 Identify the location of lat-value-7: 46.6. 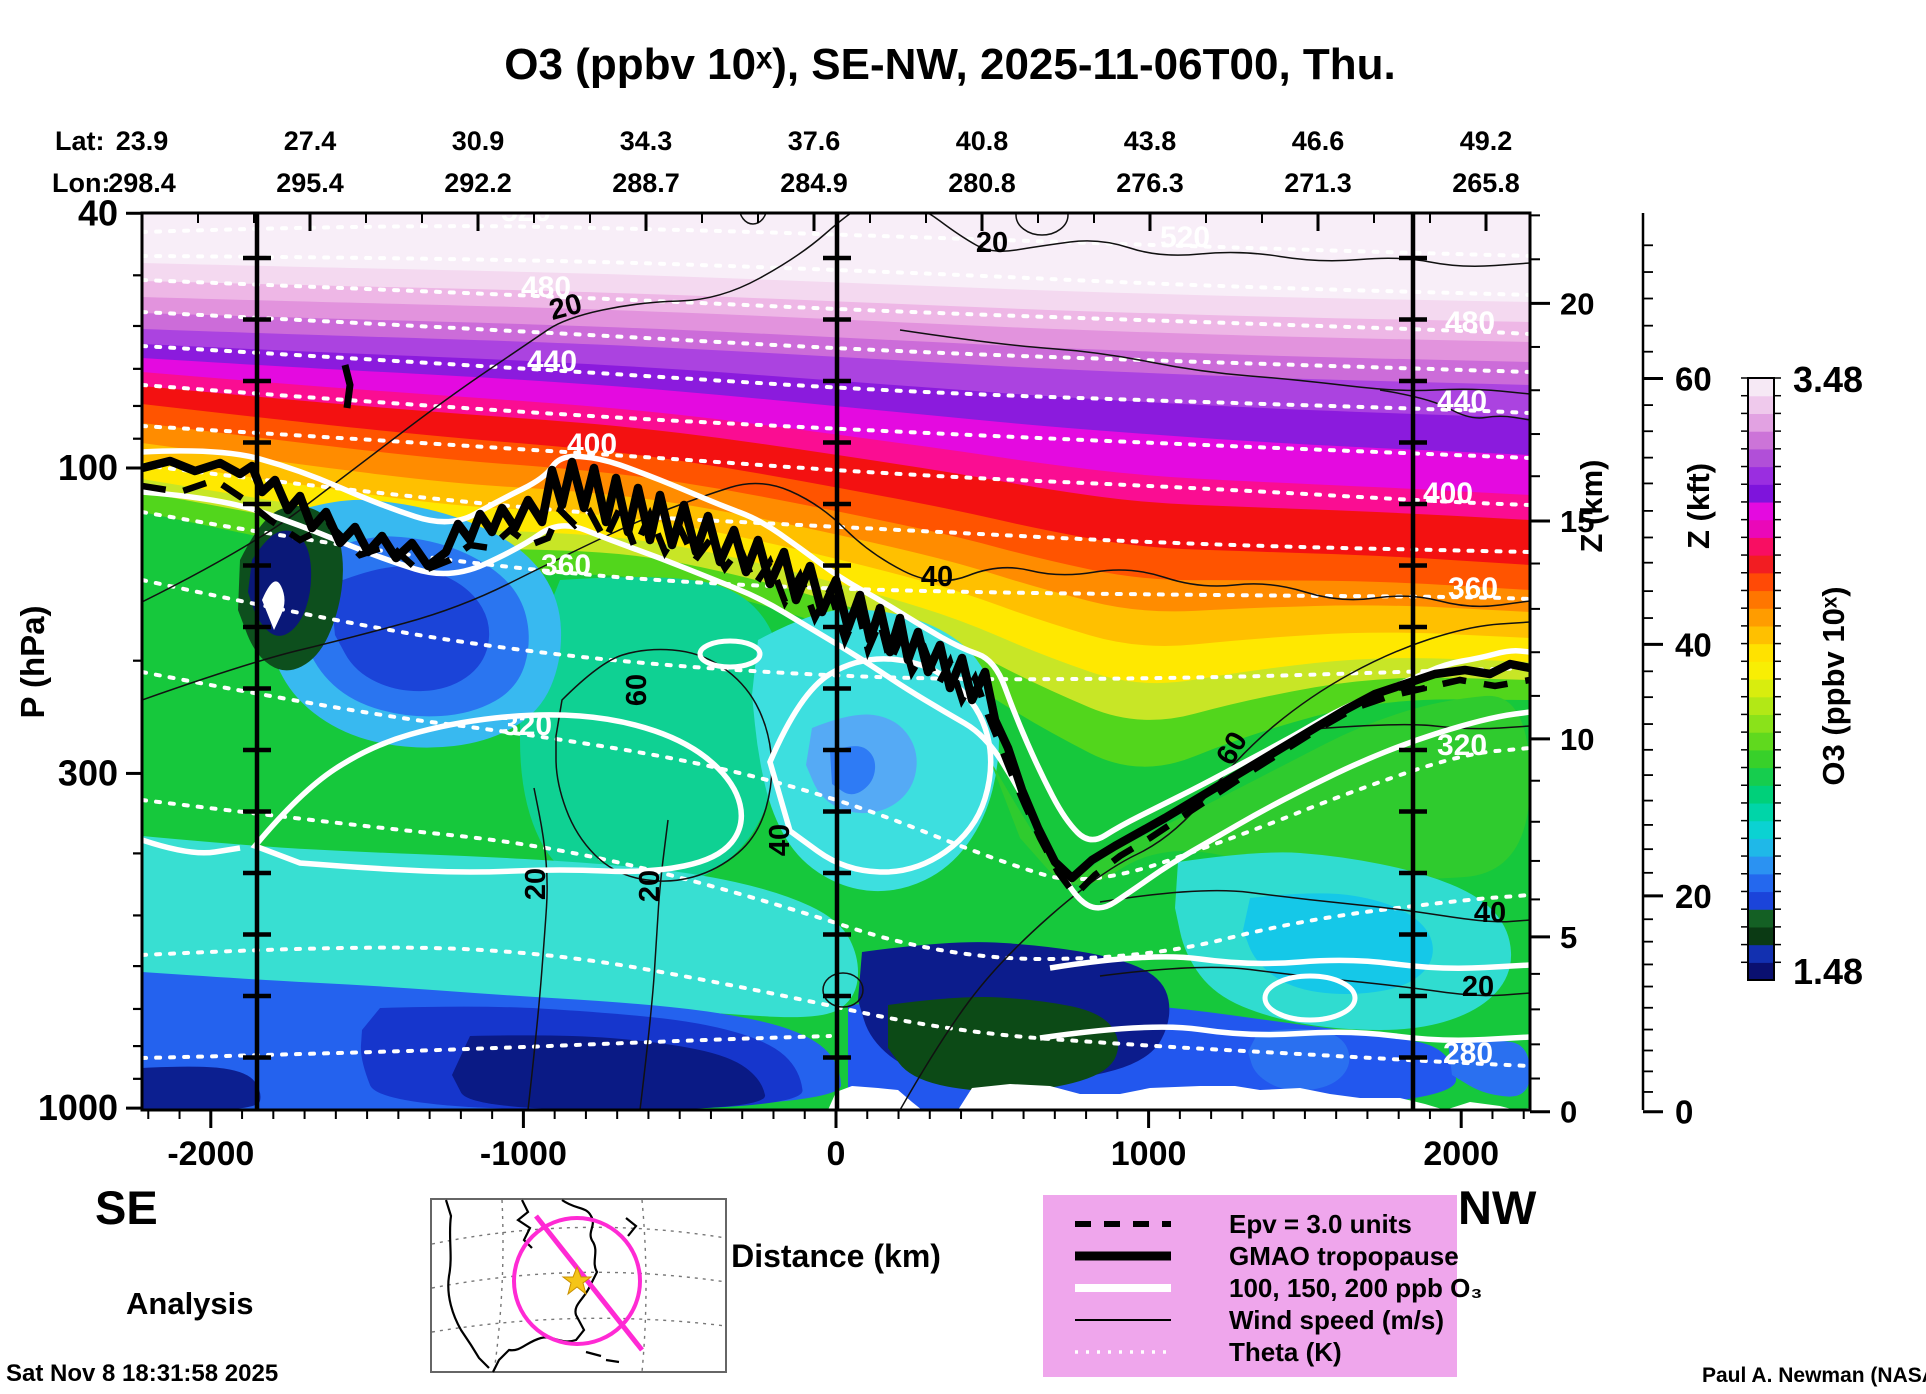
(1318, 141).